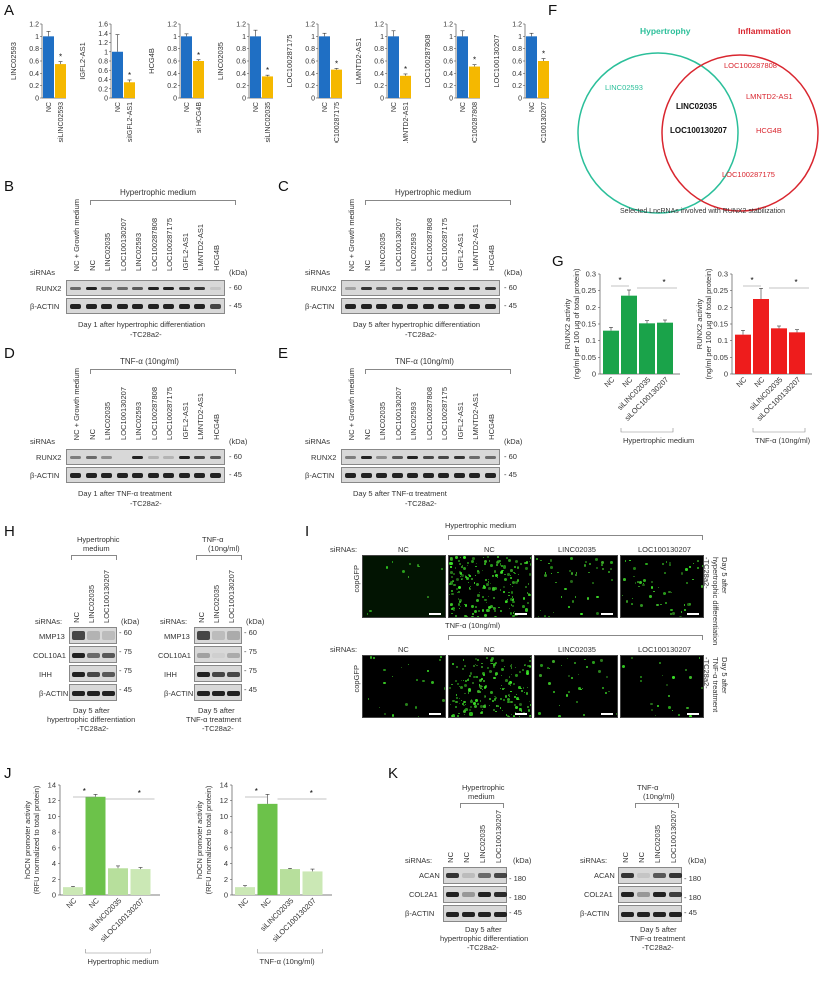  I want to click on blot-row-label: RUNX2, so click(324, 457).